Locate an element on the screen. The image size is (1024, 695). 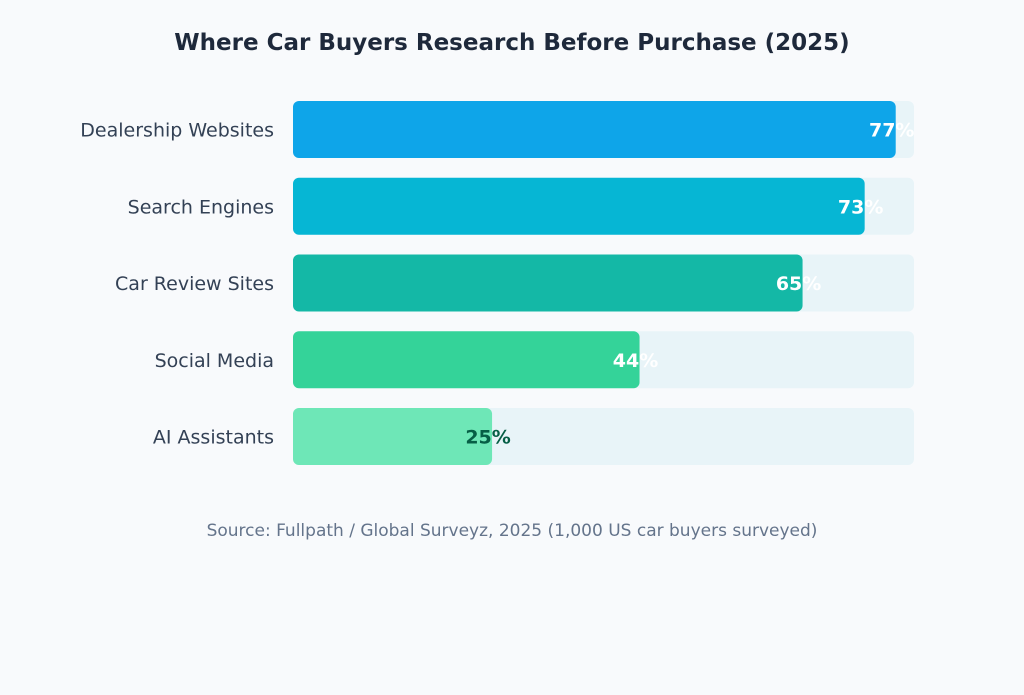
value-label: 77% is located at coordinates (891, 131).